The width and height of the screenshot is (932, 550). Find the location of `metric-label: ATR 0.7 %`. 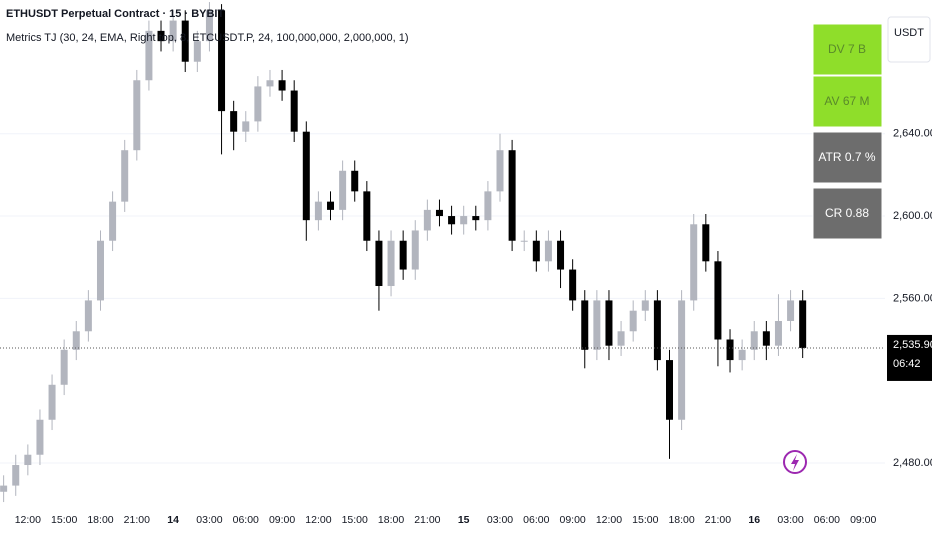

metric-label: ATR 0.7 % is located at coordinates (846, 157).